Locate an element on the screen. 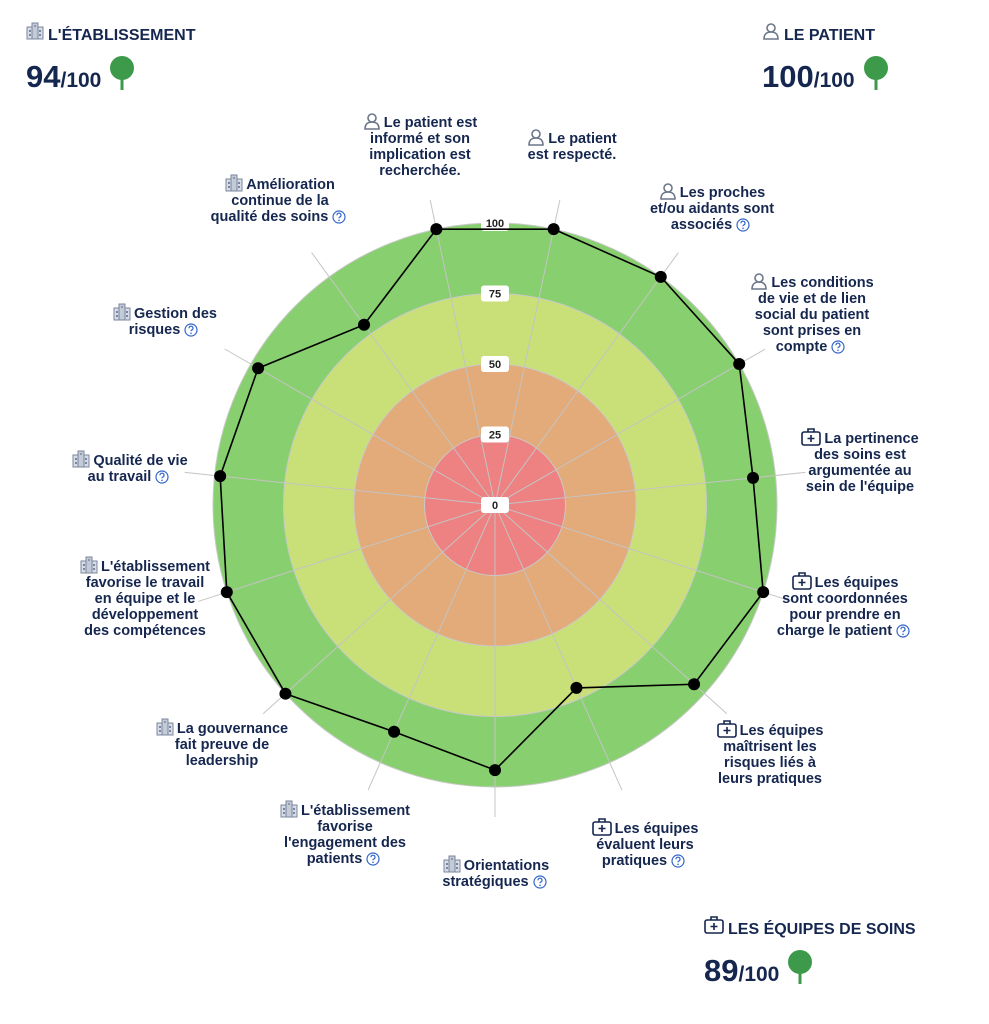 The height and width of the screenshot is (1024, 989). category-label: Qualité de vie au travail is located at coordinates (130, 467).